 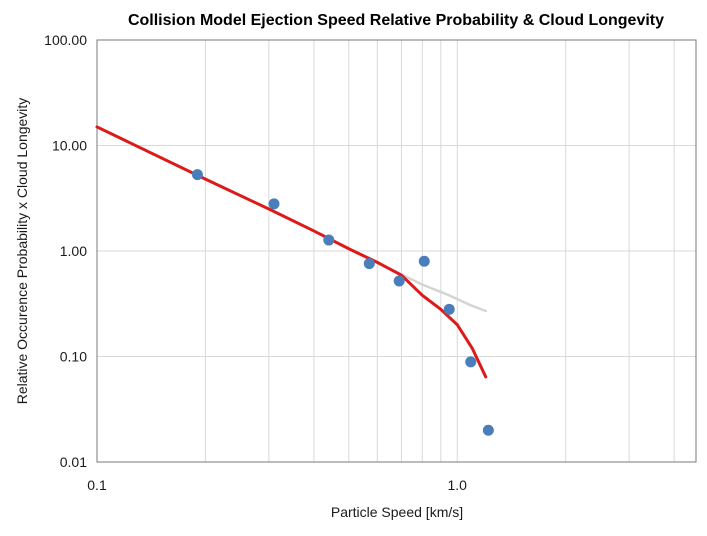 I want to click on y-tick-label: 0.01, so click(x=73, y=462).